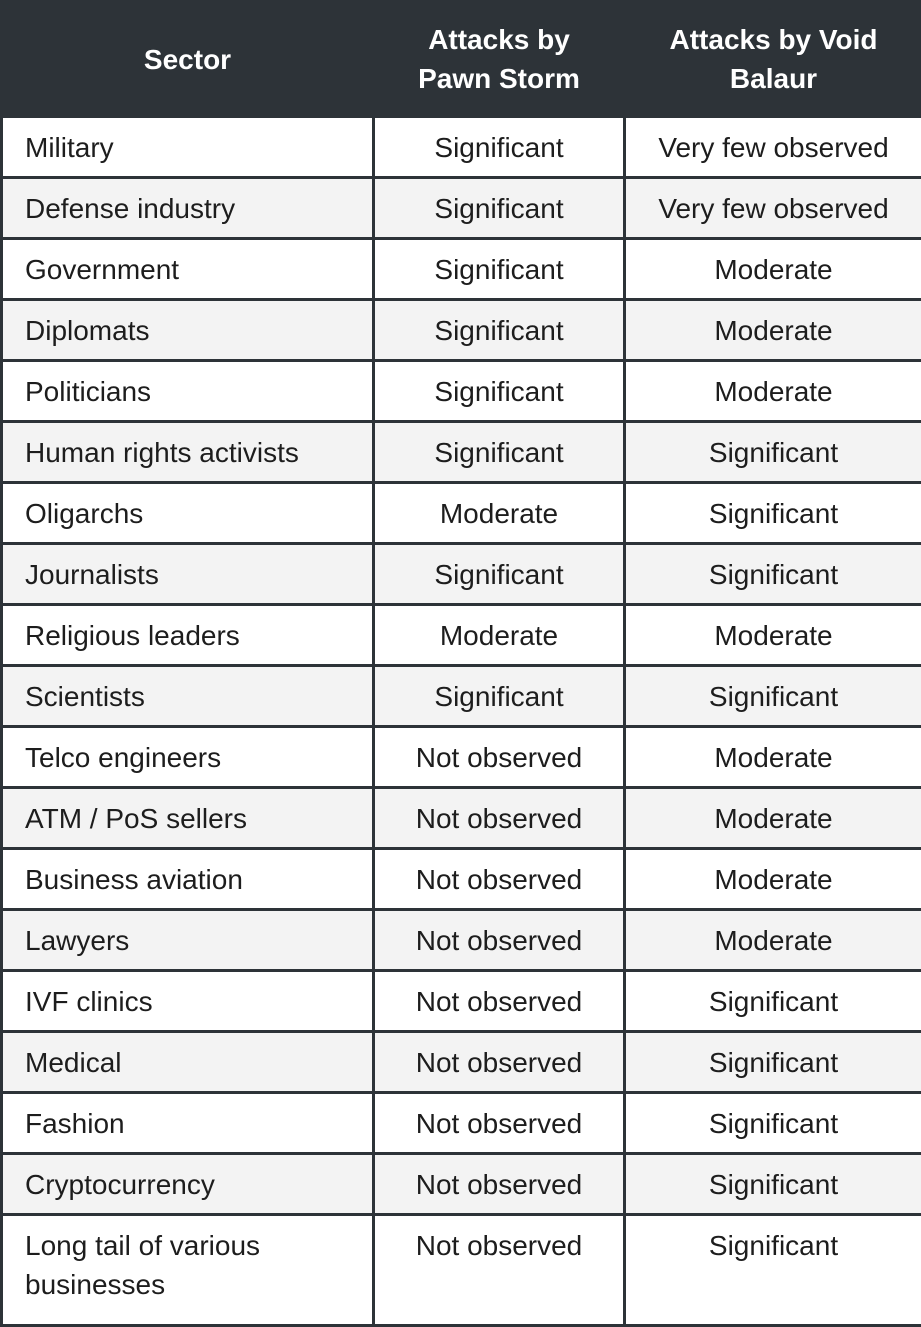 Image resolution: width=921 pixels, height=1327 pixels. I want to click on sector-cell: Oligarchs, so click(188, 513).